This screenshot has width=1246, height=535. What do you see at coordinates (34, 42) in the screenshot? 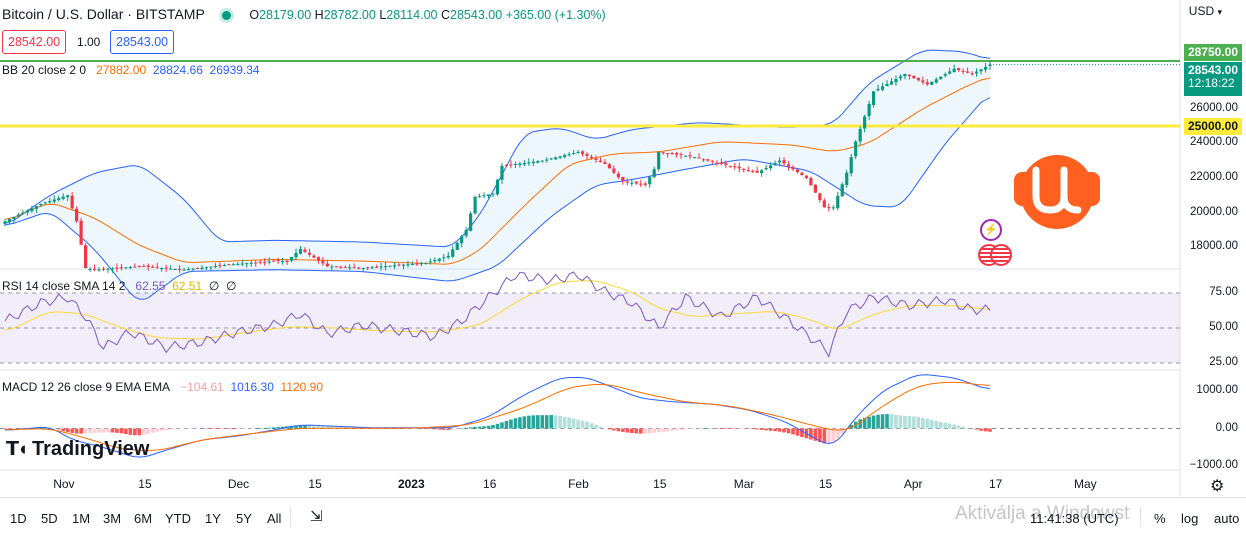
I see `bid-button: 28542.00` at bounding box center [34, 42].